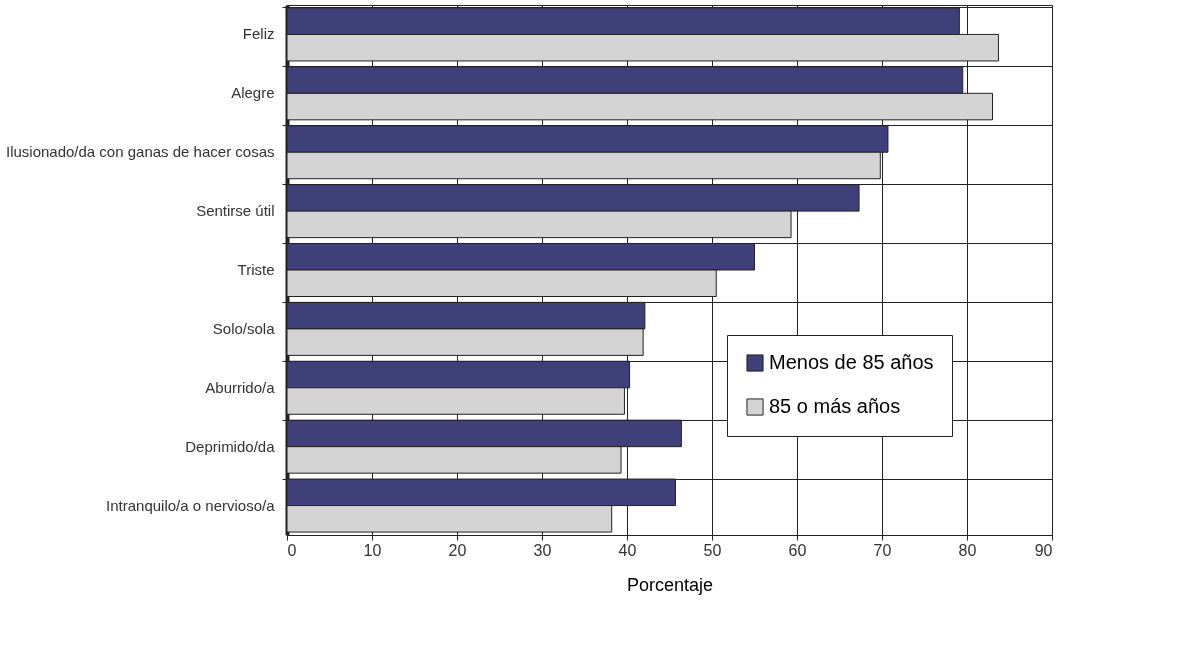 This screenshot has width=1186, height=661. What do you see at coordinates (140, 152) in the screenshot?
I see `y-tick-label: Ilusionado/da con ganas de hacer cosas` at bounding box center [140, 152].